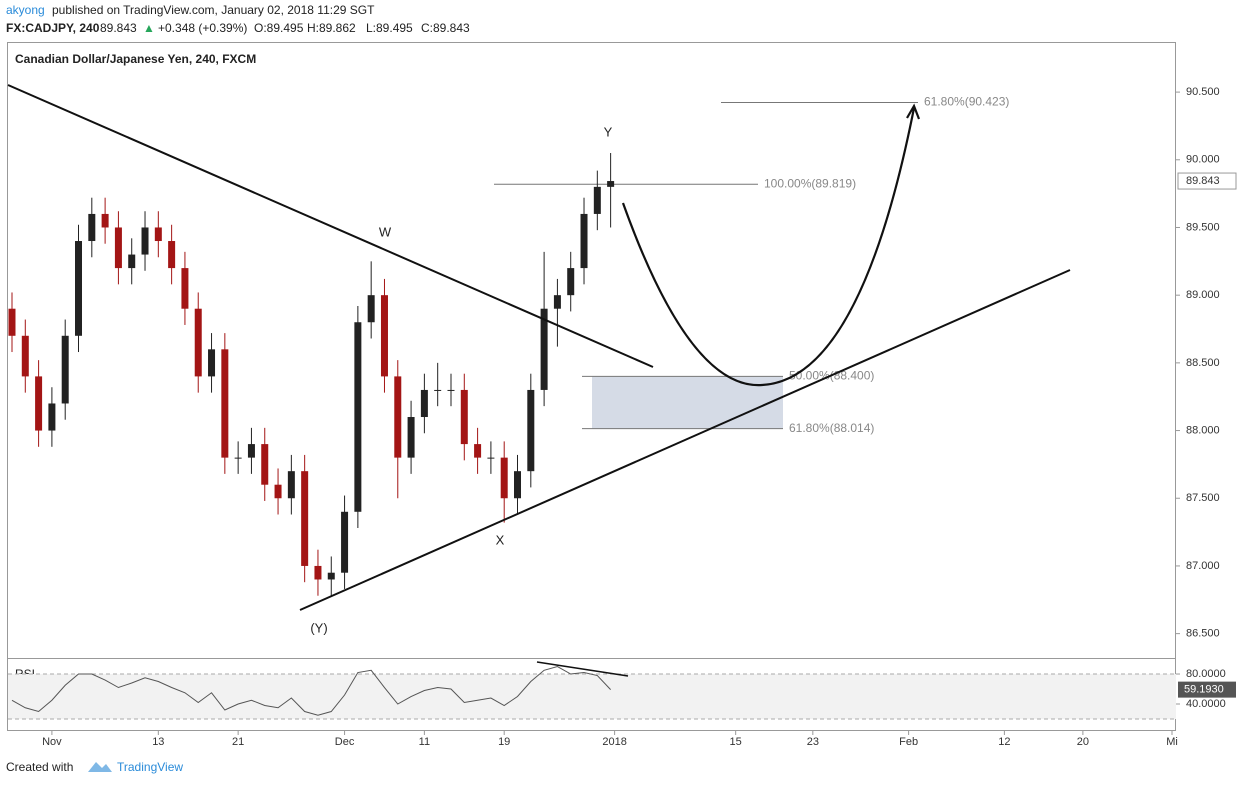  What do you see at coordinates (1204, 690) in the screenshot?
I see `rsi-last-label: 59.1930` at bounding box center [1204, 690].